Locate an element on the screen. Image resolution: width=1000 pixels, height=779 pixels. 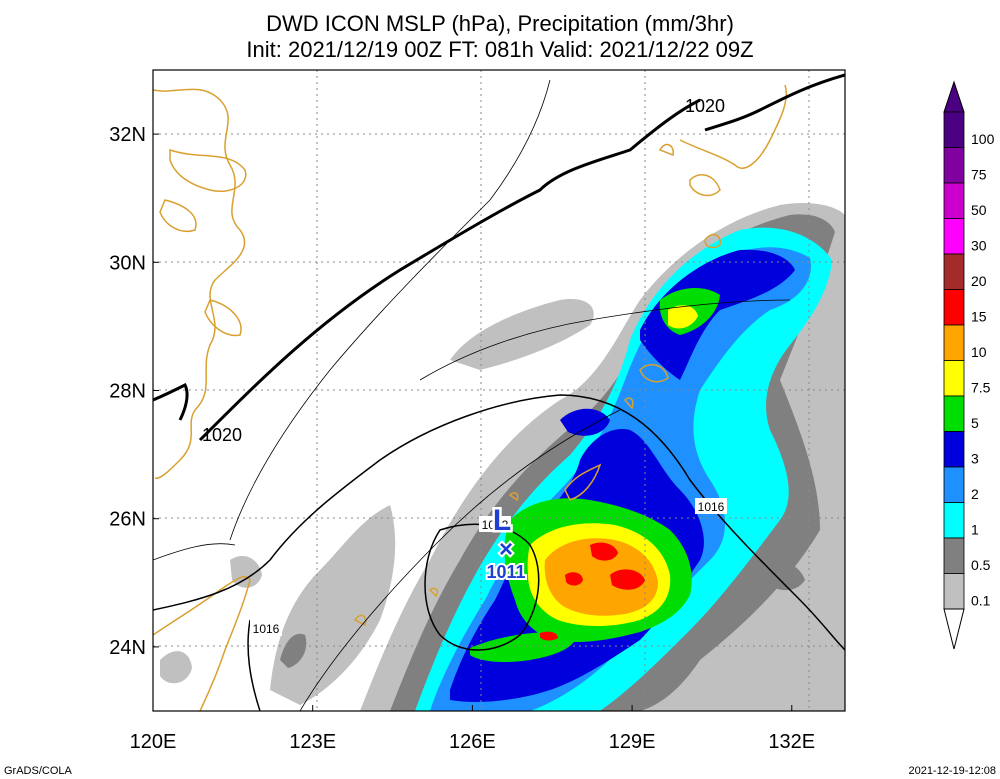
precip-3-shading-north is located at coordinates (717, 314).